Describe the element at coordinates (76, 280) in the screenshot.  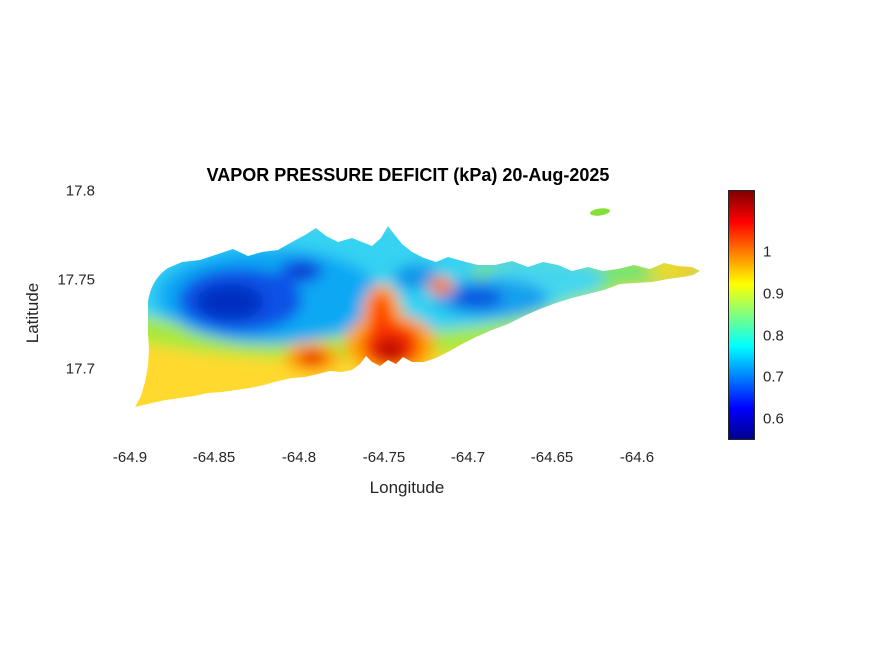
I see `y-tick-label: 17.75` at that location.